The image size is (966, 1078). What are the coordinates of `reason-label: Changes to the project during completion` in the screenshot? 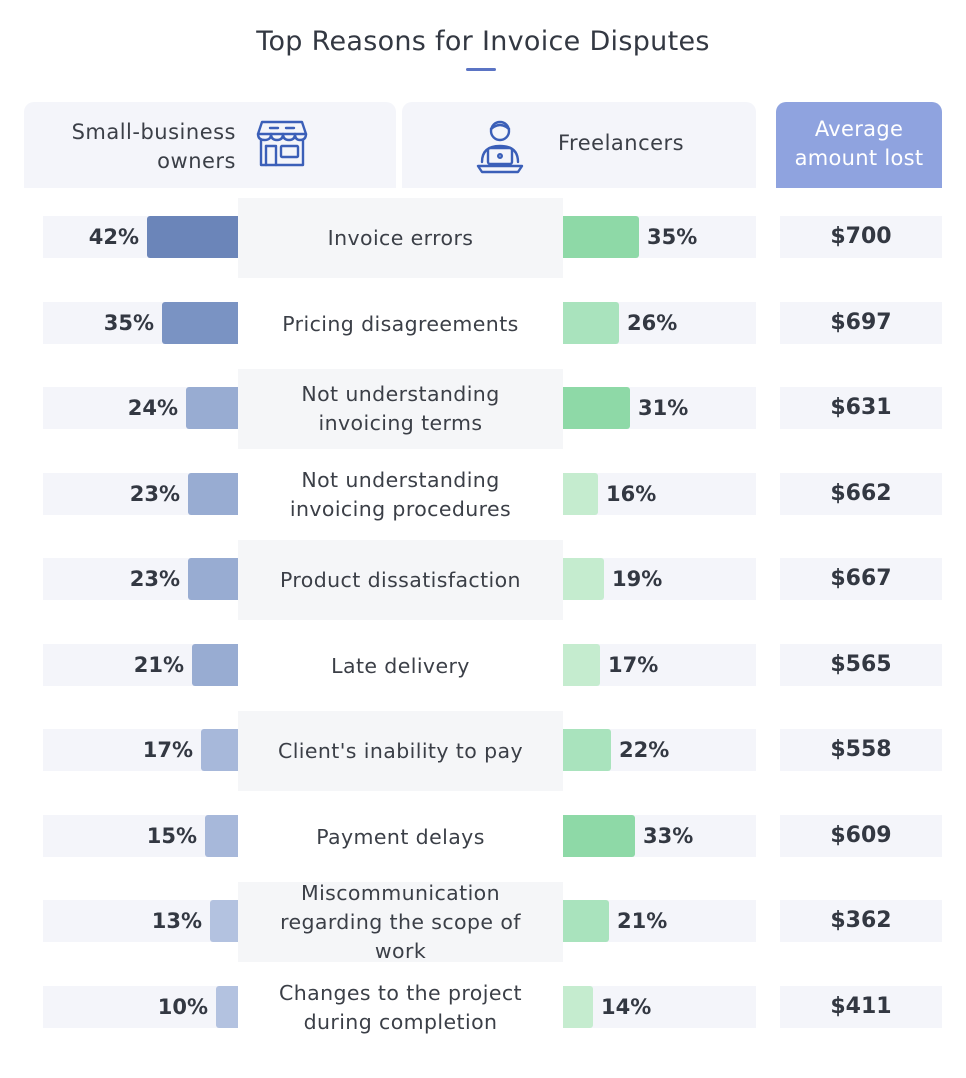 It's located at (400, 1007).